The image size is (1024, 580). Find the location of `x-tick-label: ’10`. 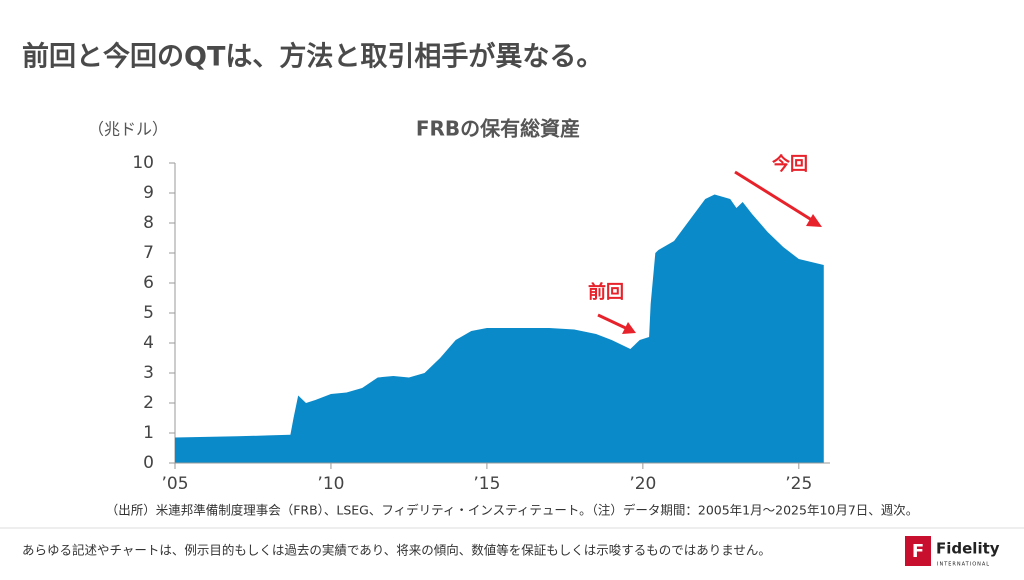

x-tick-label: ’10 is located at coordinates (330, 484).